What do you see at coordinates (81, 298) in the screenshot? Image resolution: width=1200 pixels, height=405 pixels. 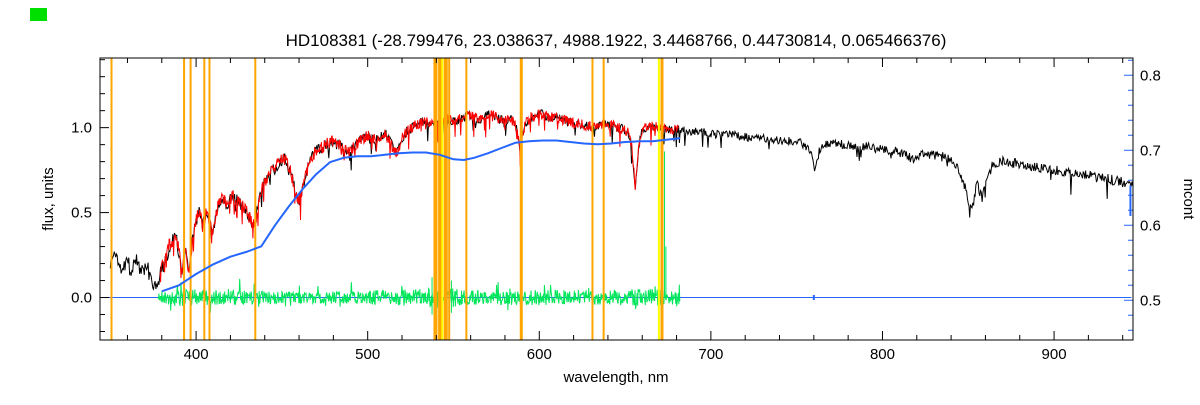 I see `tick-label: 0.0` at bounding box center [81, 298].